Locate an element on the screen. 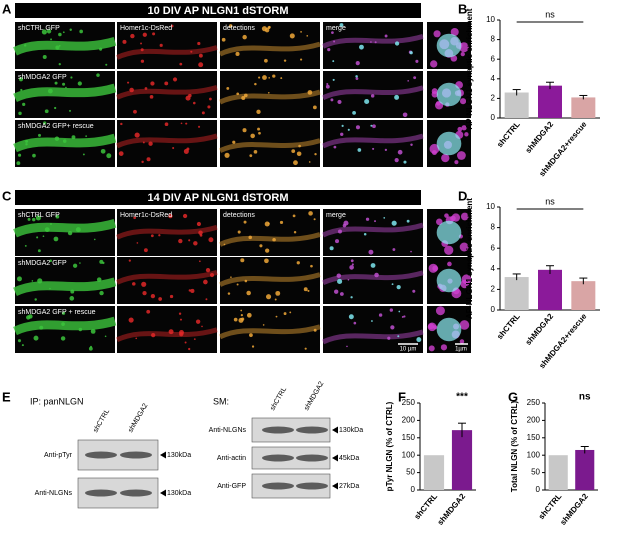 The image size is (617, 545). header-bar is located at coordinates (218, 10).